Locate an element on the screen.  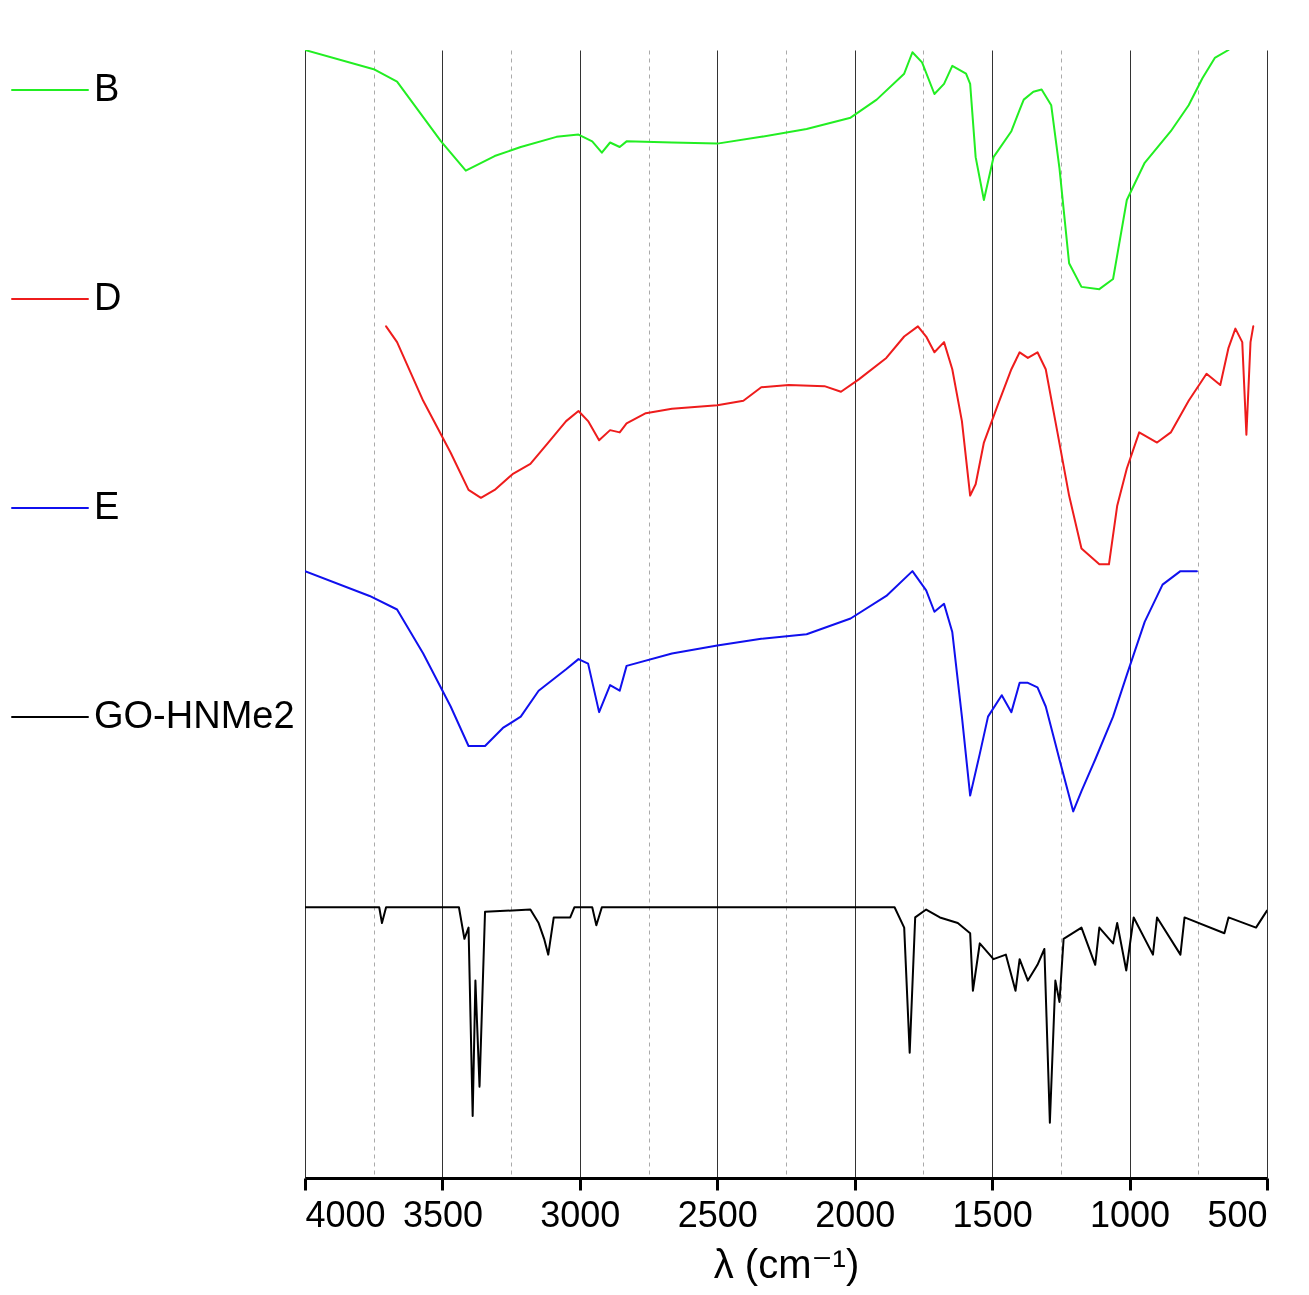
legend-label: GO-HNMe2 is located at coordinates (194, 715).